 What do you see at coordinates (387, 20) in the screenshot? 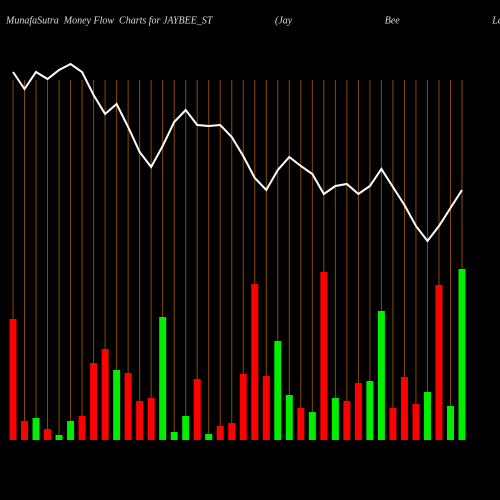
I see `chart-subtitle: (Jay Bee Laminations L` at bounding box center [387, 20].